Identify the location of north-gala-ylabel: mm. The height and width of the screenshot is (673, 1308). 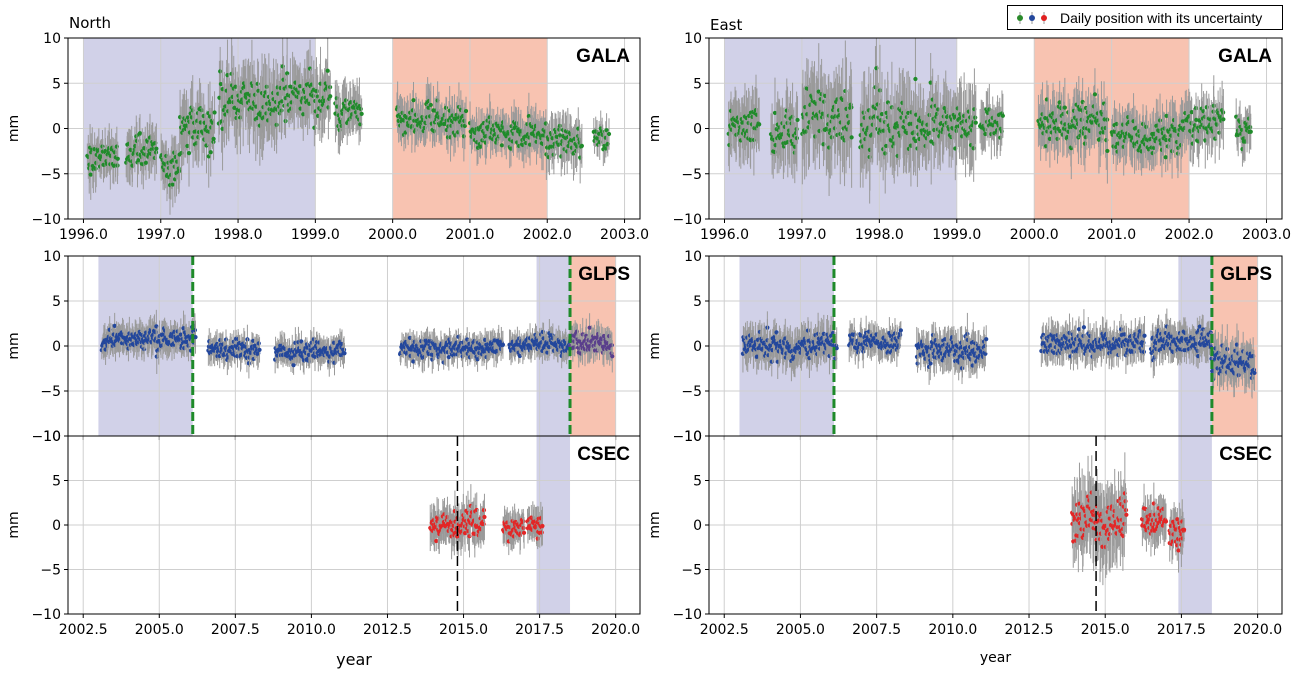
(14, 128).